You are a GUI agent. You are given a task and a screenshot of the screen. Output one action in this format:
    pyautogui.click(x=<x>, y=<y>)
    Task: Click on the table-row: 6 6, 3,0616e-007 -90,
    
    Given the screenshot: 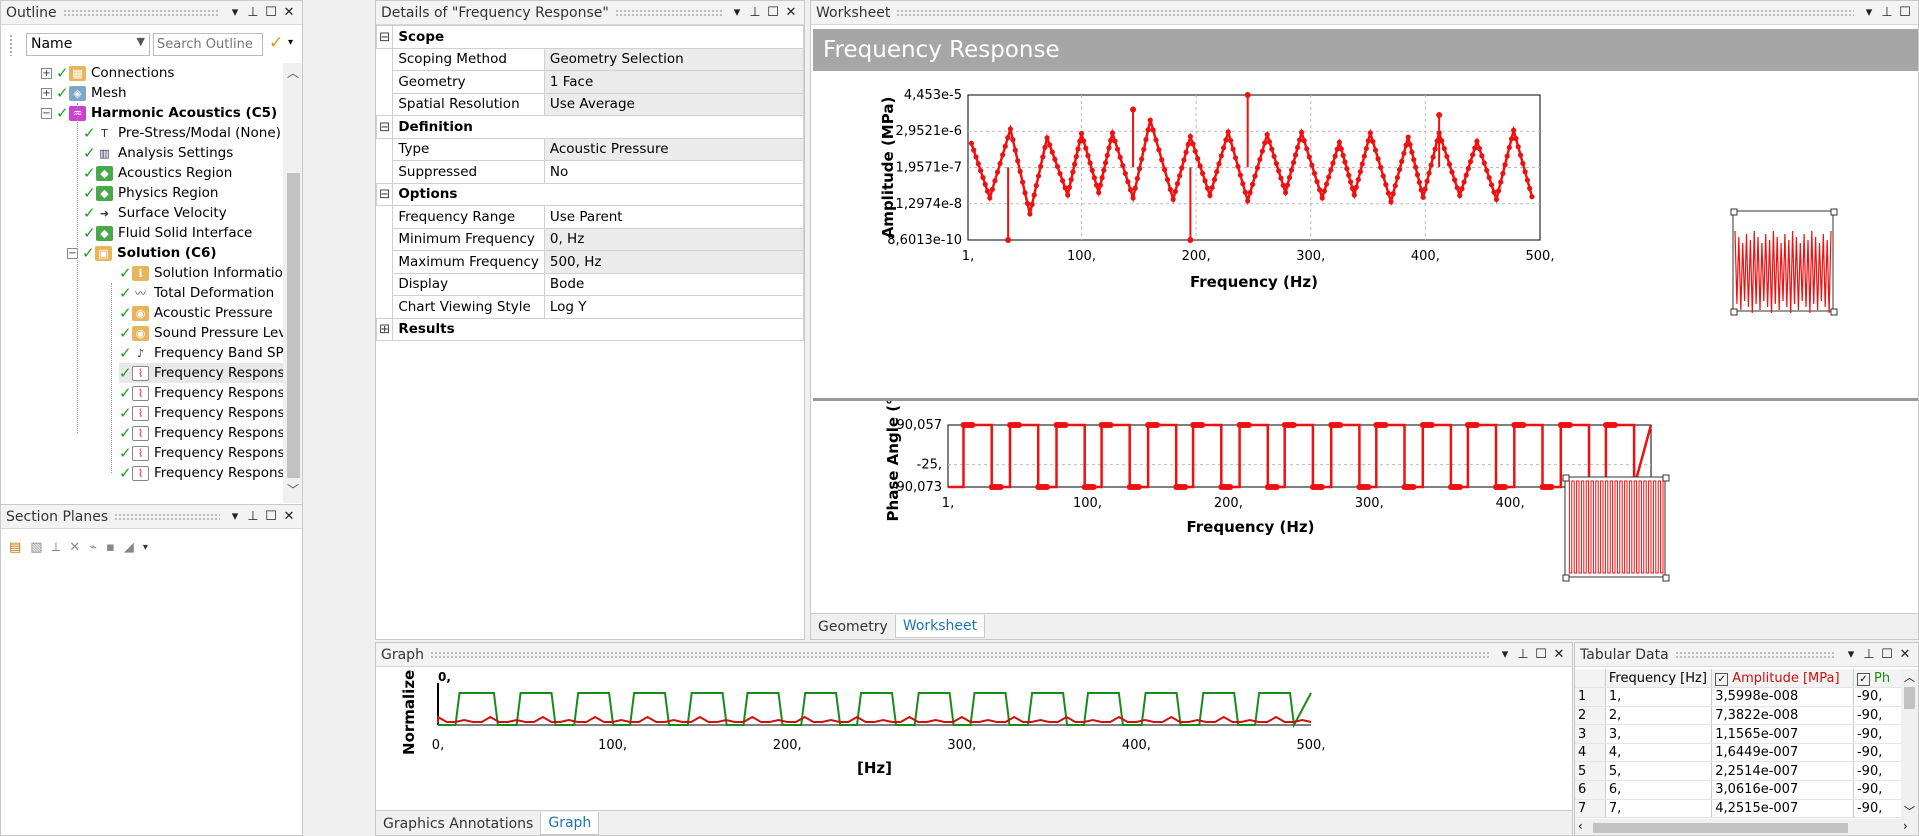 What is the action you would take?
    pyautogui.click(x=1738, y=790)
    